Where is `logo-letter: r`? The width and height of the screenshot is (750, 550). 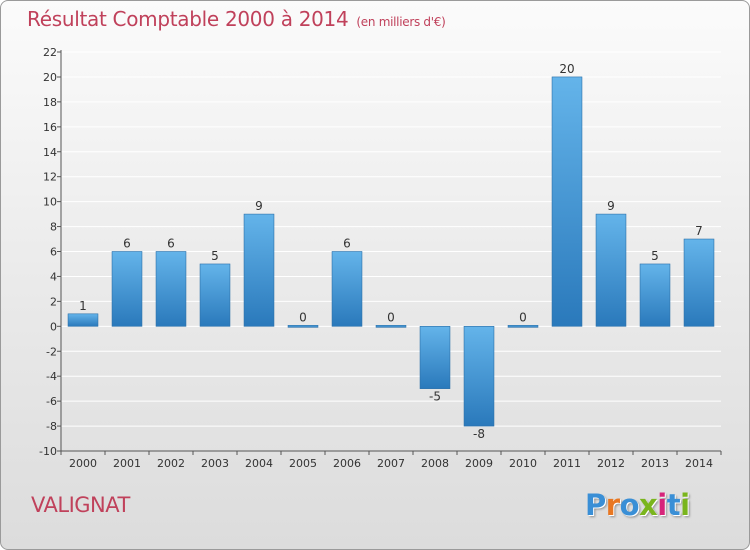 logo-letter: r is located at coordinates (612, 505).